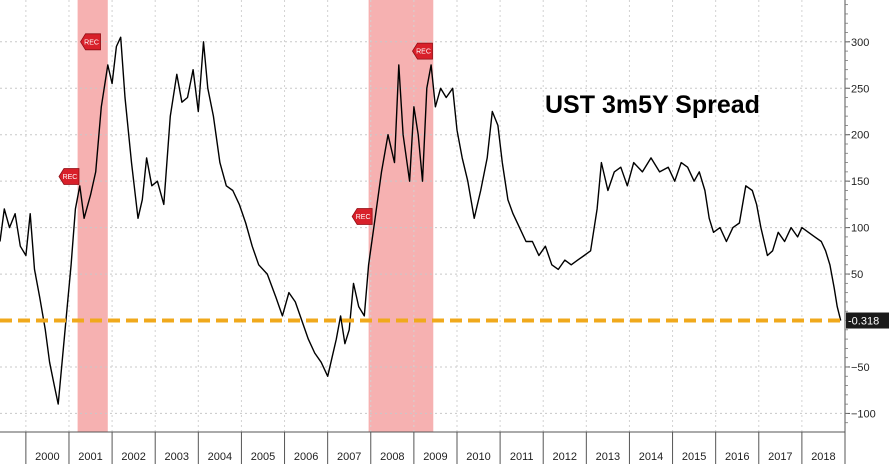  I want to click on x-tick-label: 2006, so click(306, 457).